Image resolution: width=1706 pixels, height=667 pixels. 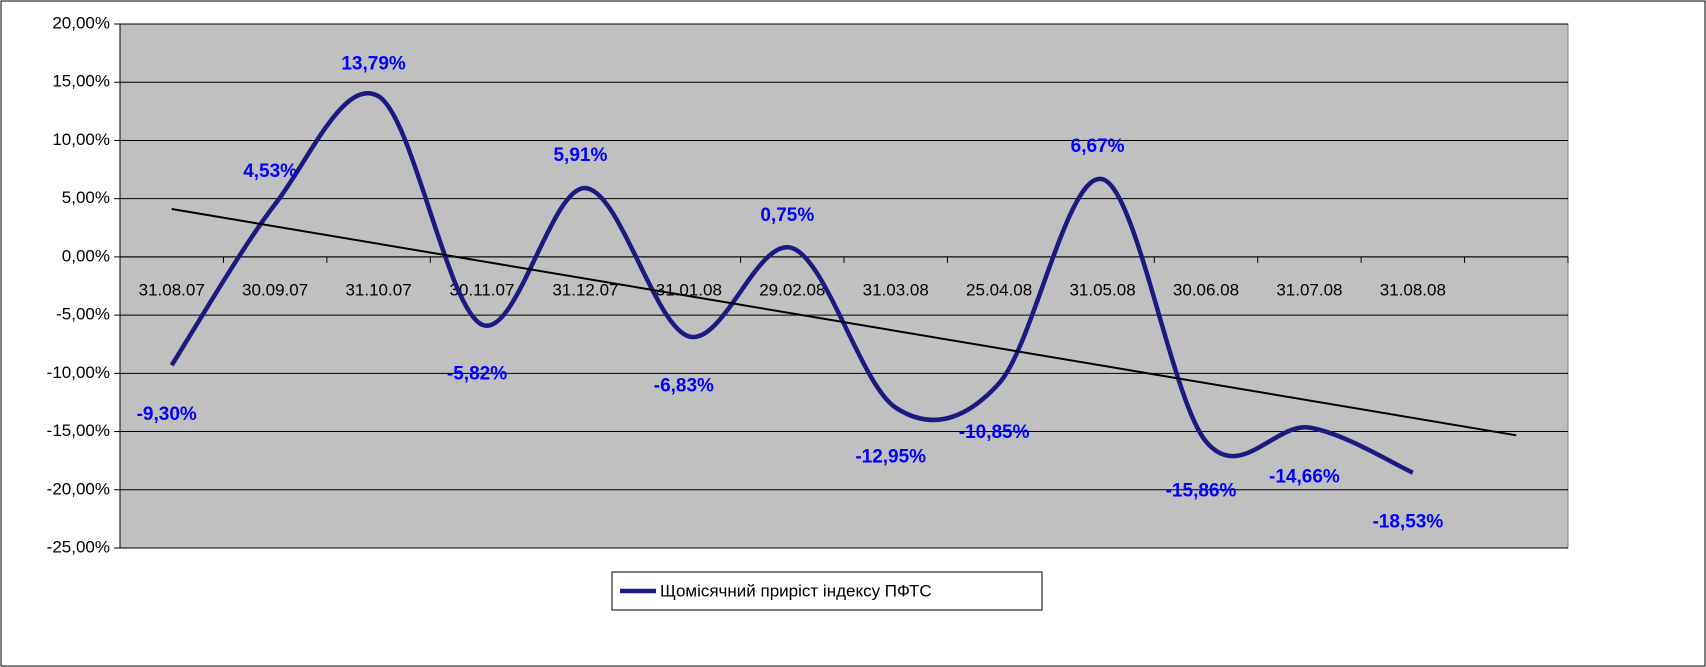 What do you see at coordinates (167, 414) in the screenshot?
I see `data-label: -9,30%` at bounding box center [167, 414].